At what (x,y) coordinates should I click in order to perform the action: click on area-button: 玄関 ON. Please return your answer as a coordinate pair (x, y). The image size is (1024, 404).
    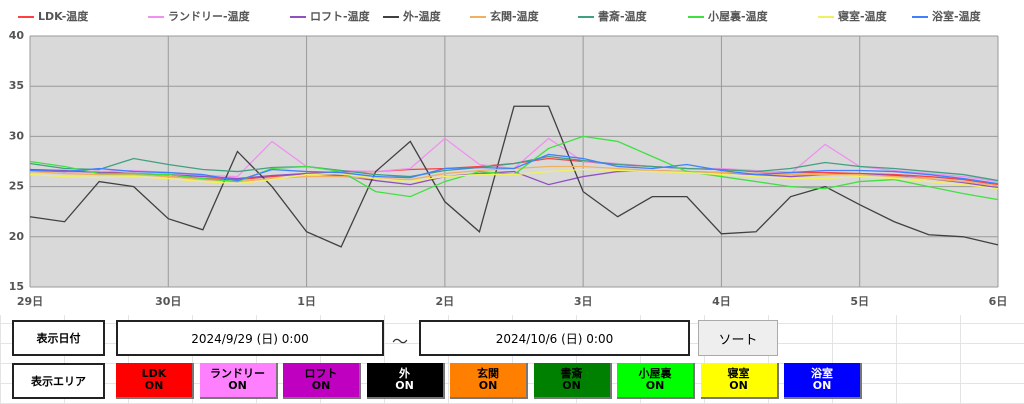
    Looking at the image, I should click on (489, 381).